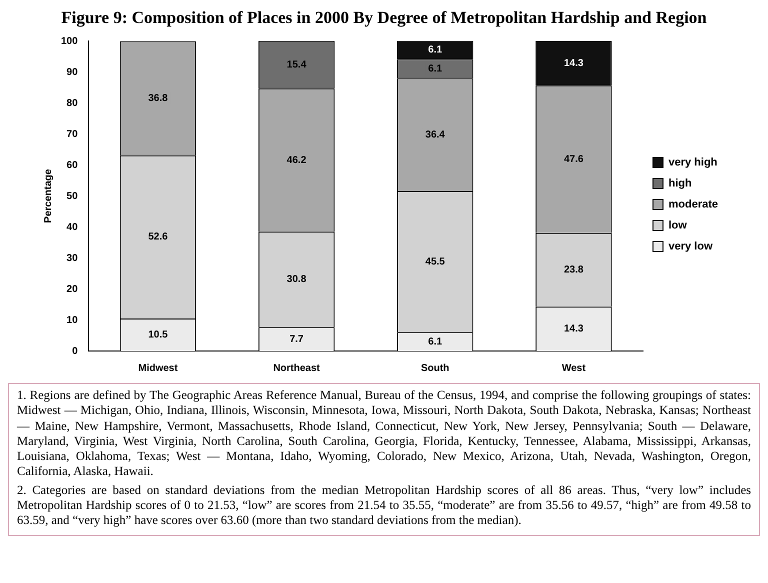 The height and width of the screenshot is (583, 768). What do you see at coordinates (296, 64) in the screenshot?
I see `data-label: 15.4` at bounding box center [296, 64].